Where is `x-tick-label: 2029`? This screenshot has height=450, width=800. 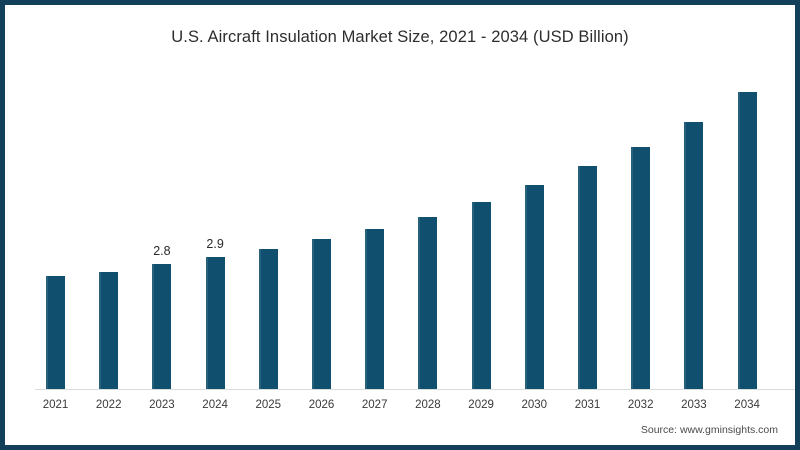 x-tick-label: 2029 is located at coordinates (481, 405).